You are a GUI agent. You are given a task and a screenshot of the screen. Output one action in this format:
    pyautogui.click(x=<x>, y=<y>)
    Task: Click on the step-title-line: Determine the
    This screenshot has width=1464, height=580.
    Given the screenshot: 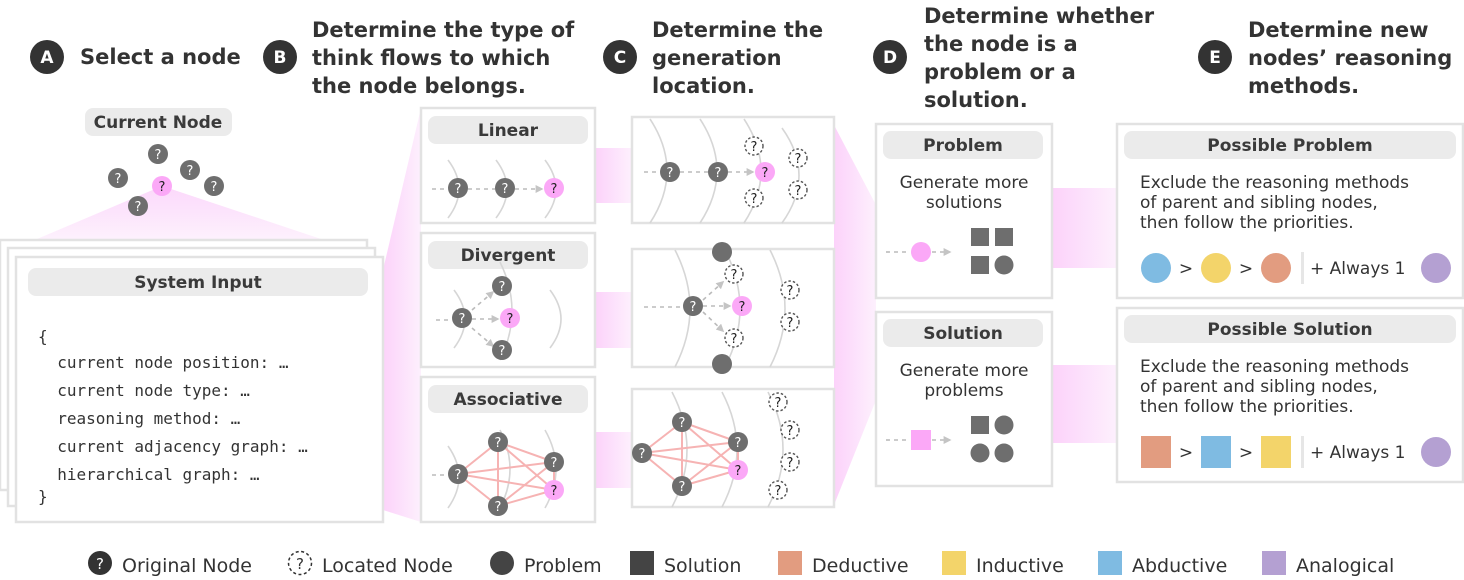 What is the action you would take?
    pyautogui.click(x=737, y=30)
    